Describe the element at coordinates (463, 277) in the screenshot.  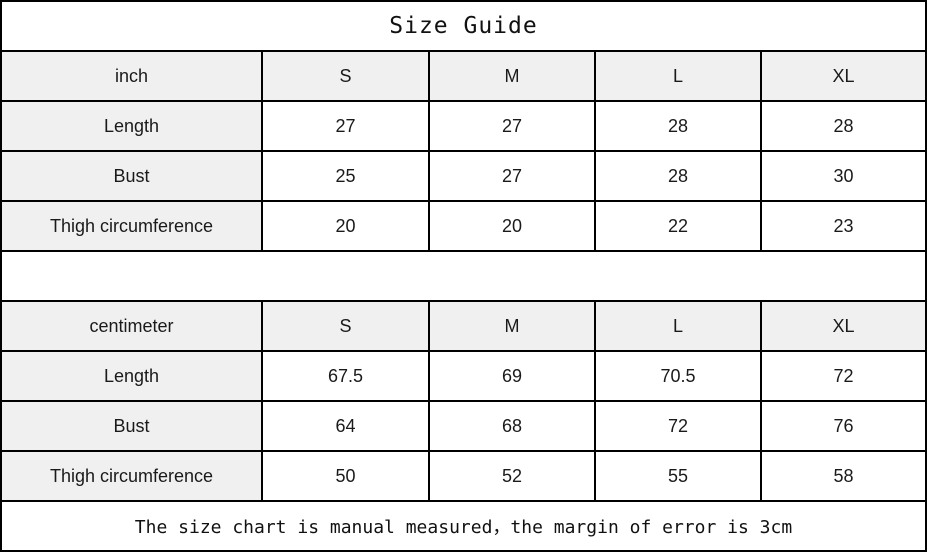
I see `table-separator-row` at that location.